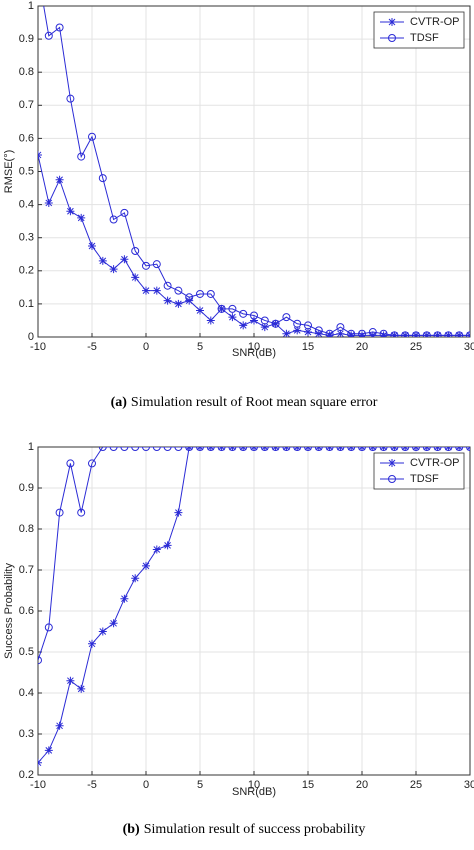 This screenshot has height=850, width=474. Describe the element at coordinates (119, 402) in the screenshot. I see `caption-label: (a)` at that location.